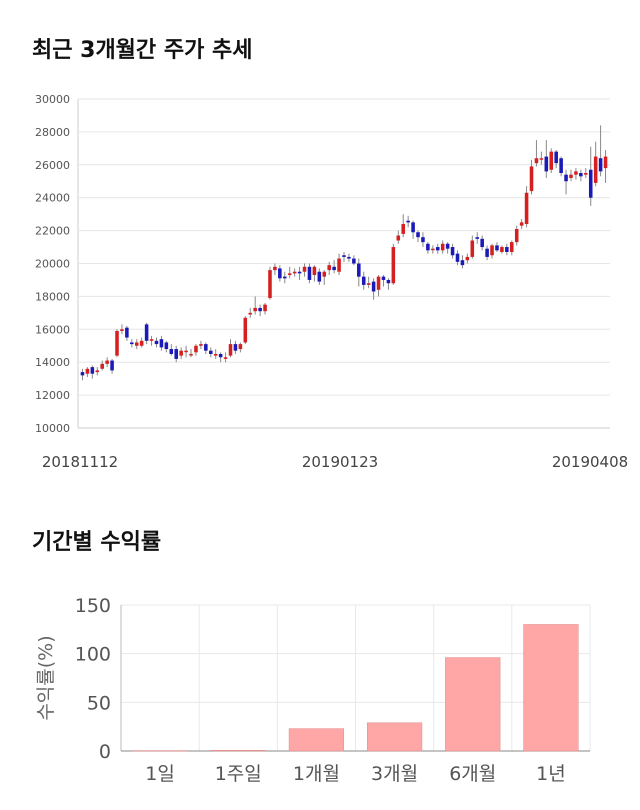  What do you see at coordinates (551, 774) in the screenshot?
I see `x-tick-label: 1년` at bounding box center [551, 774].